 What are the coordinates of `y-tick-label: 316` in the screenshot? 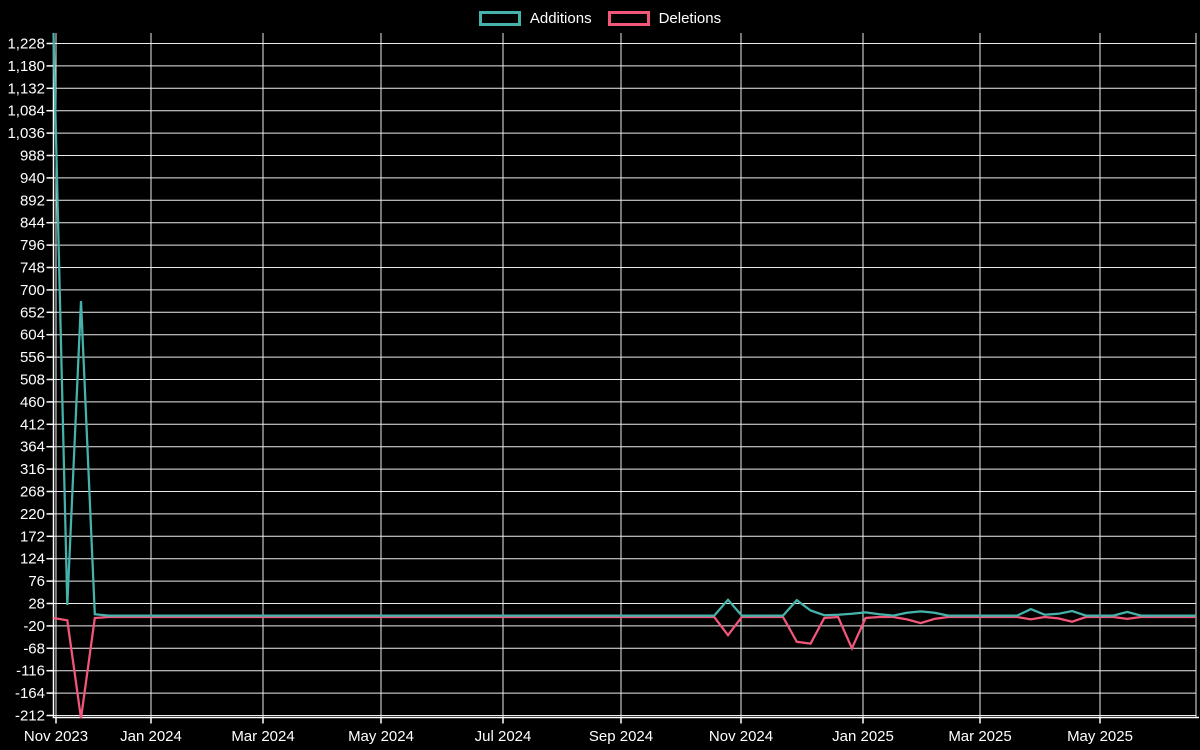 It's located at (32, 469).